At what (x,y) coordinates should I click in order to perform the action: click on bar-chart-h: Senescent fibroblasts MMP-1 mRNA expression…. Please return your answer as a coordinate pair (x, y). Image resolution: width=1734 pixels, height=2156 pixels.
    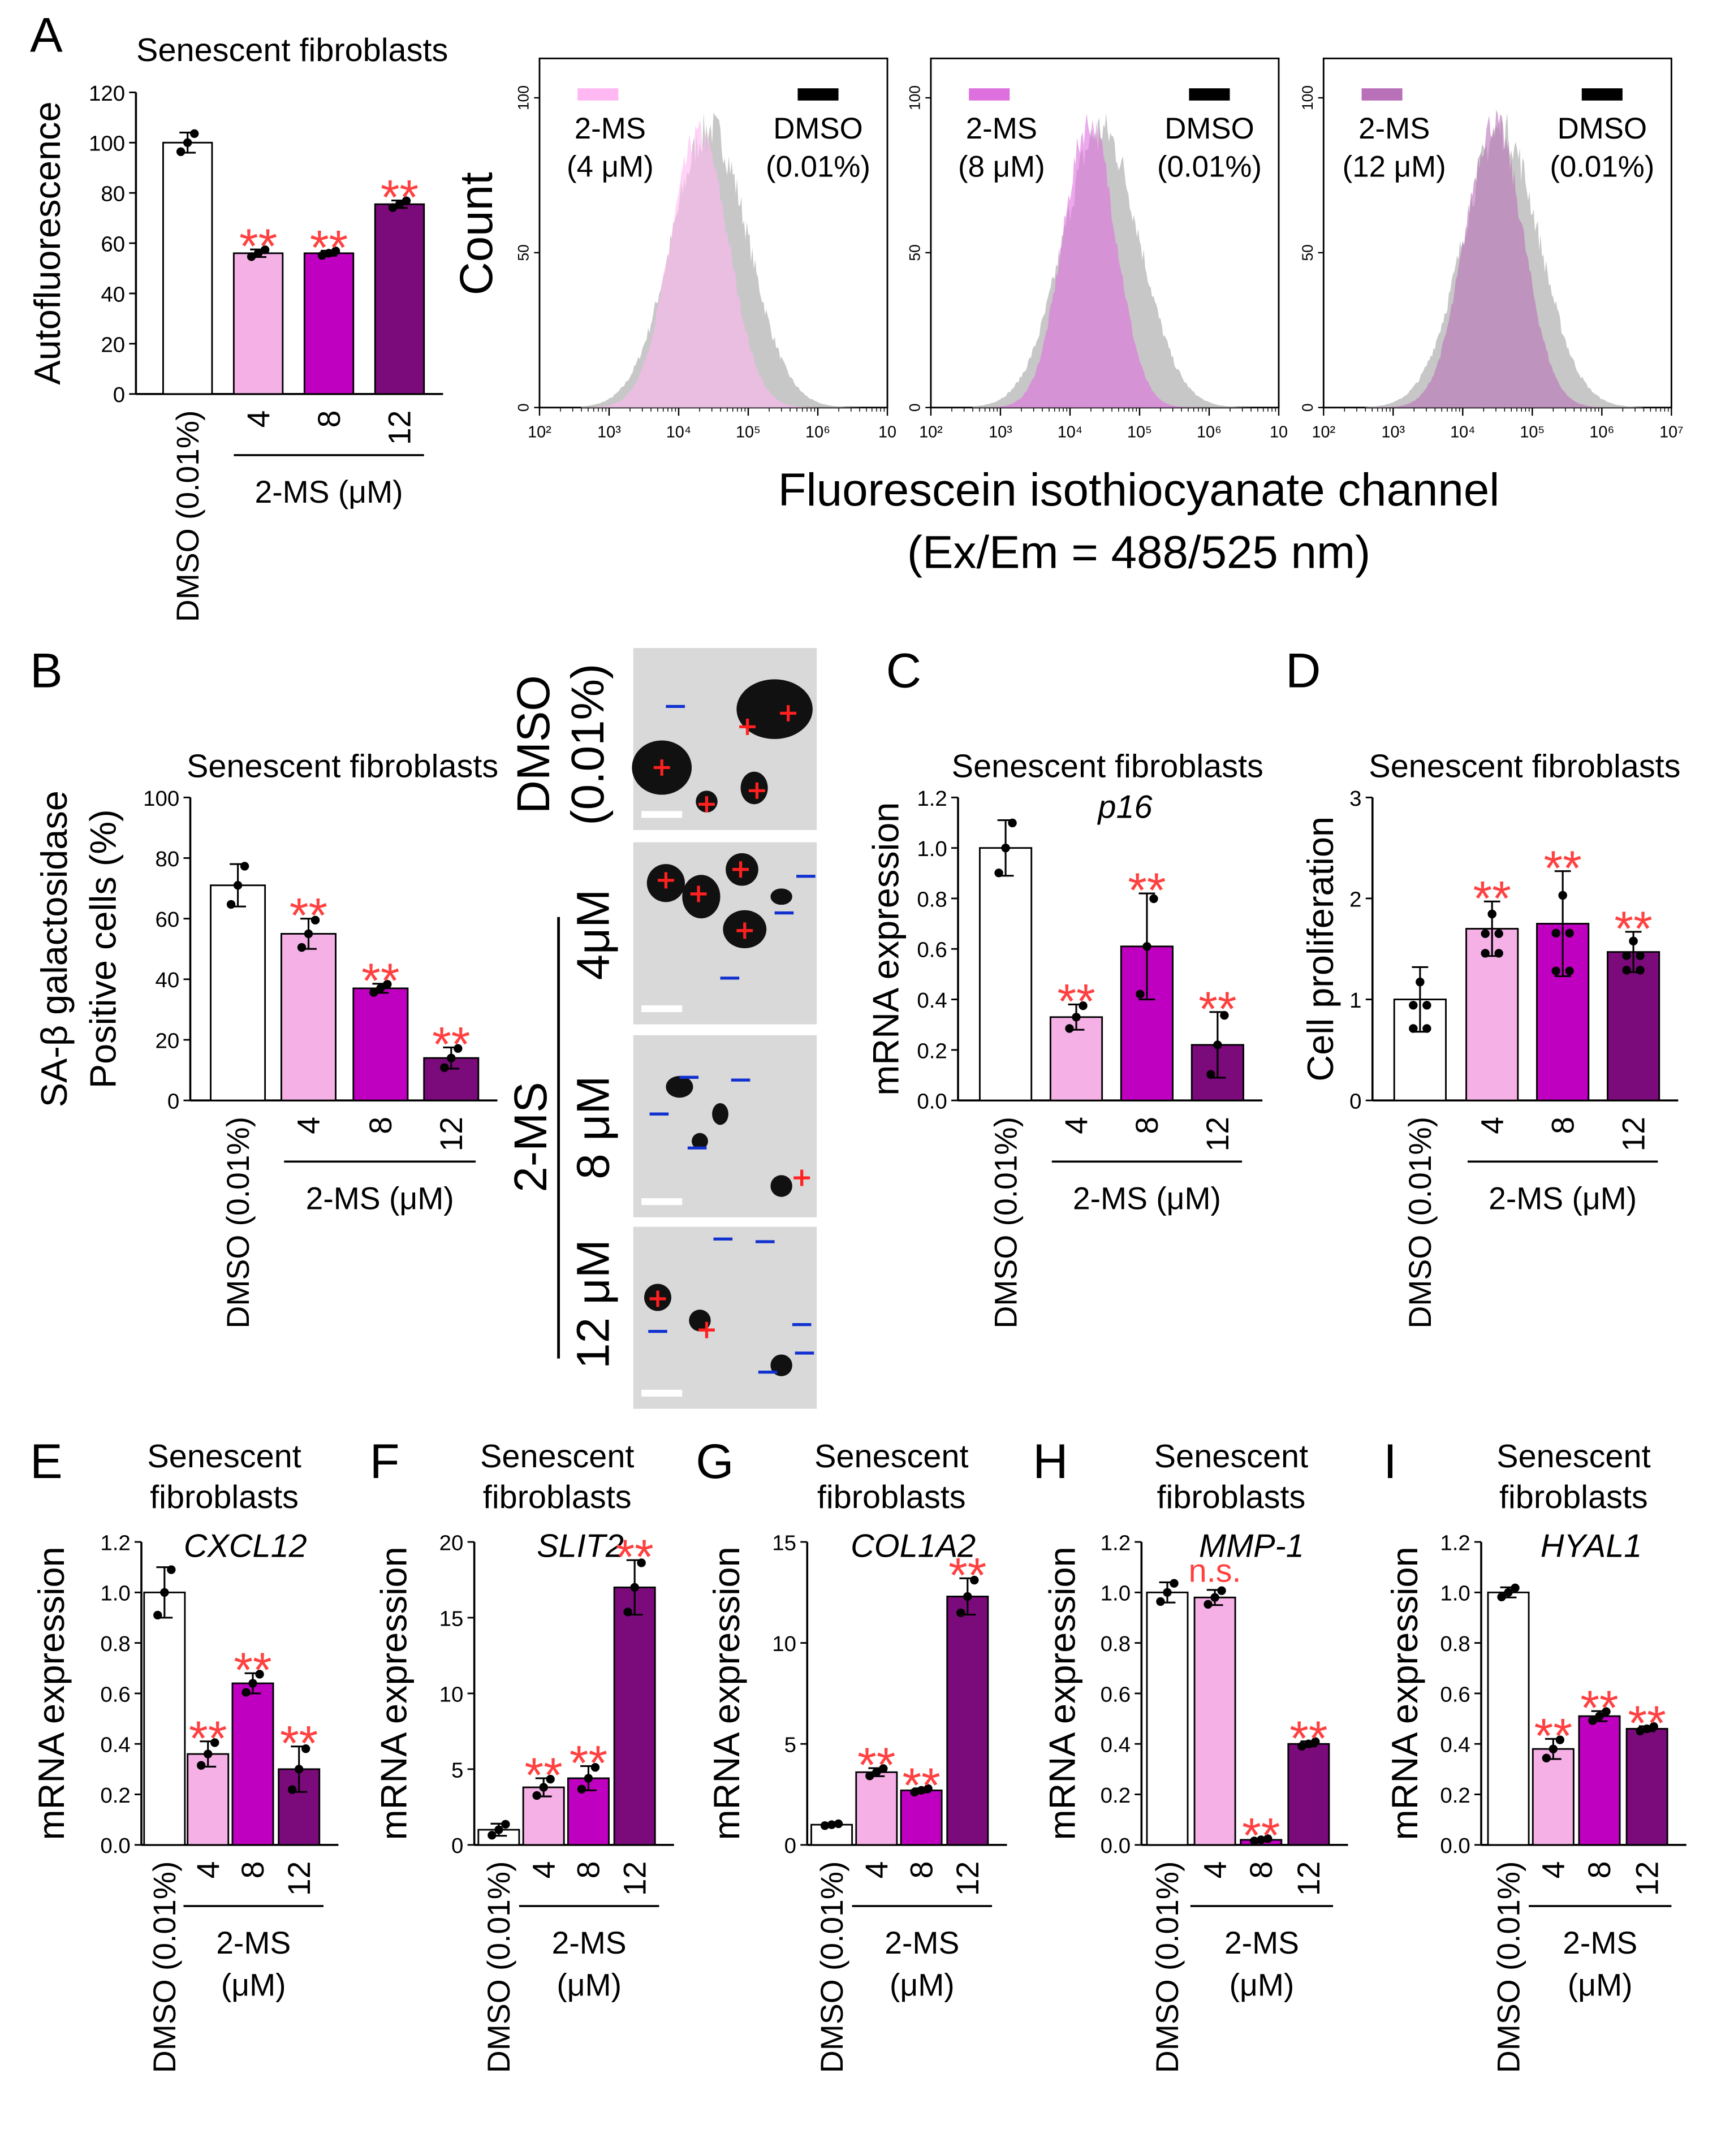
    Looking at the image, I should click on (1195, 1755).